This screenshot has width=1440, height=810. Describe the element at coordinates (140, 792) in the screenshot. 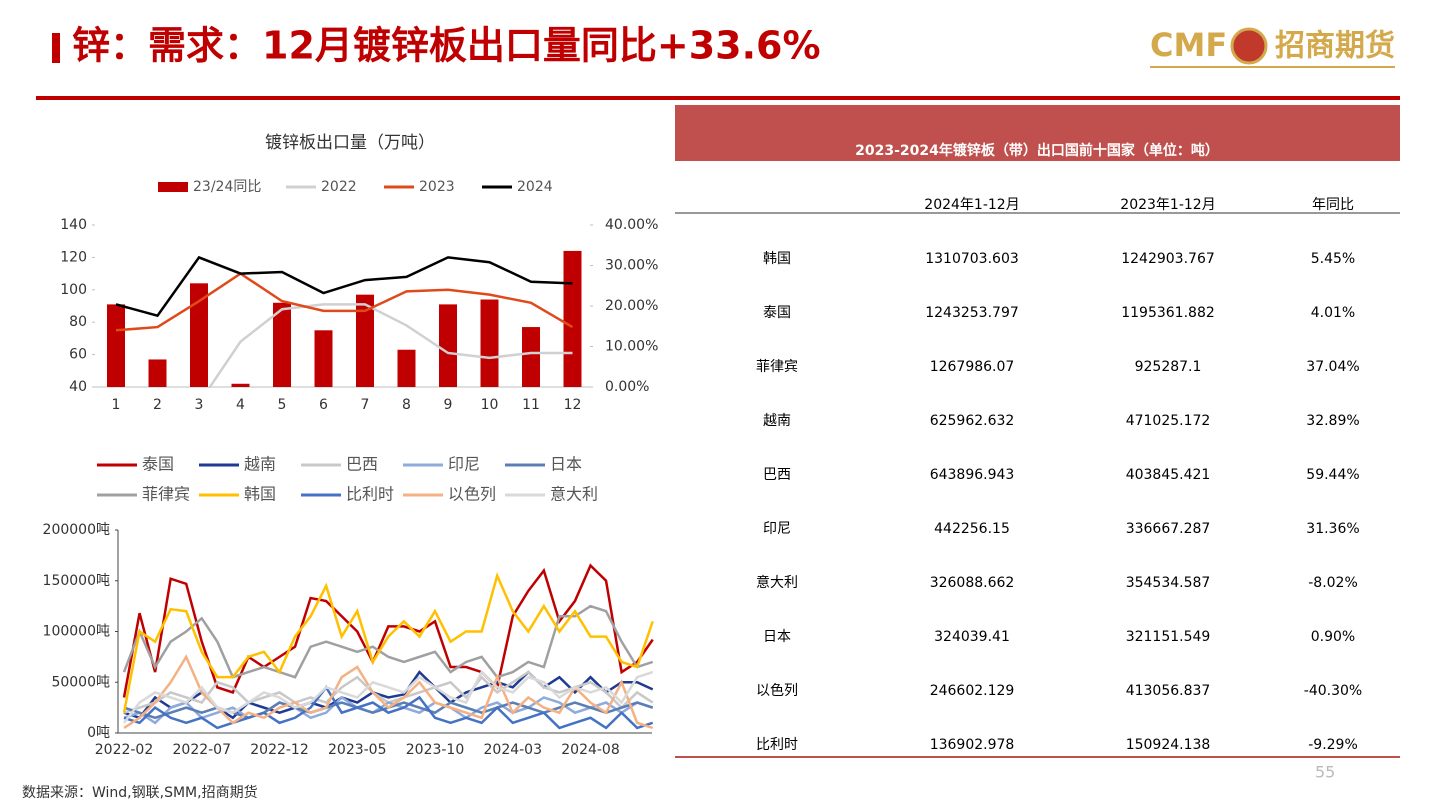

I see `source-note: 数据来源：Wind,钢联,SMM,招商期货` at that location.